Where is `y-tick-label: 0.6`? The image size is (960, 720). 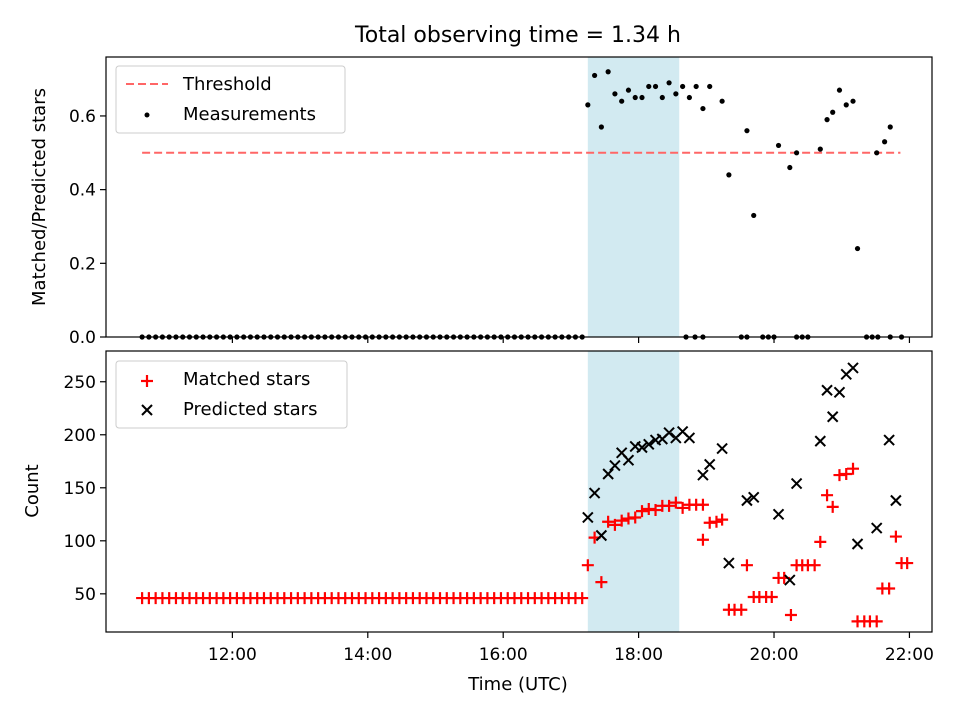 y-tick-label: 0.6 is located at coordinates (82, 117).